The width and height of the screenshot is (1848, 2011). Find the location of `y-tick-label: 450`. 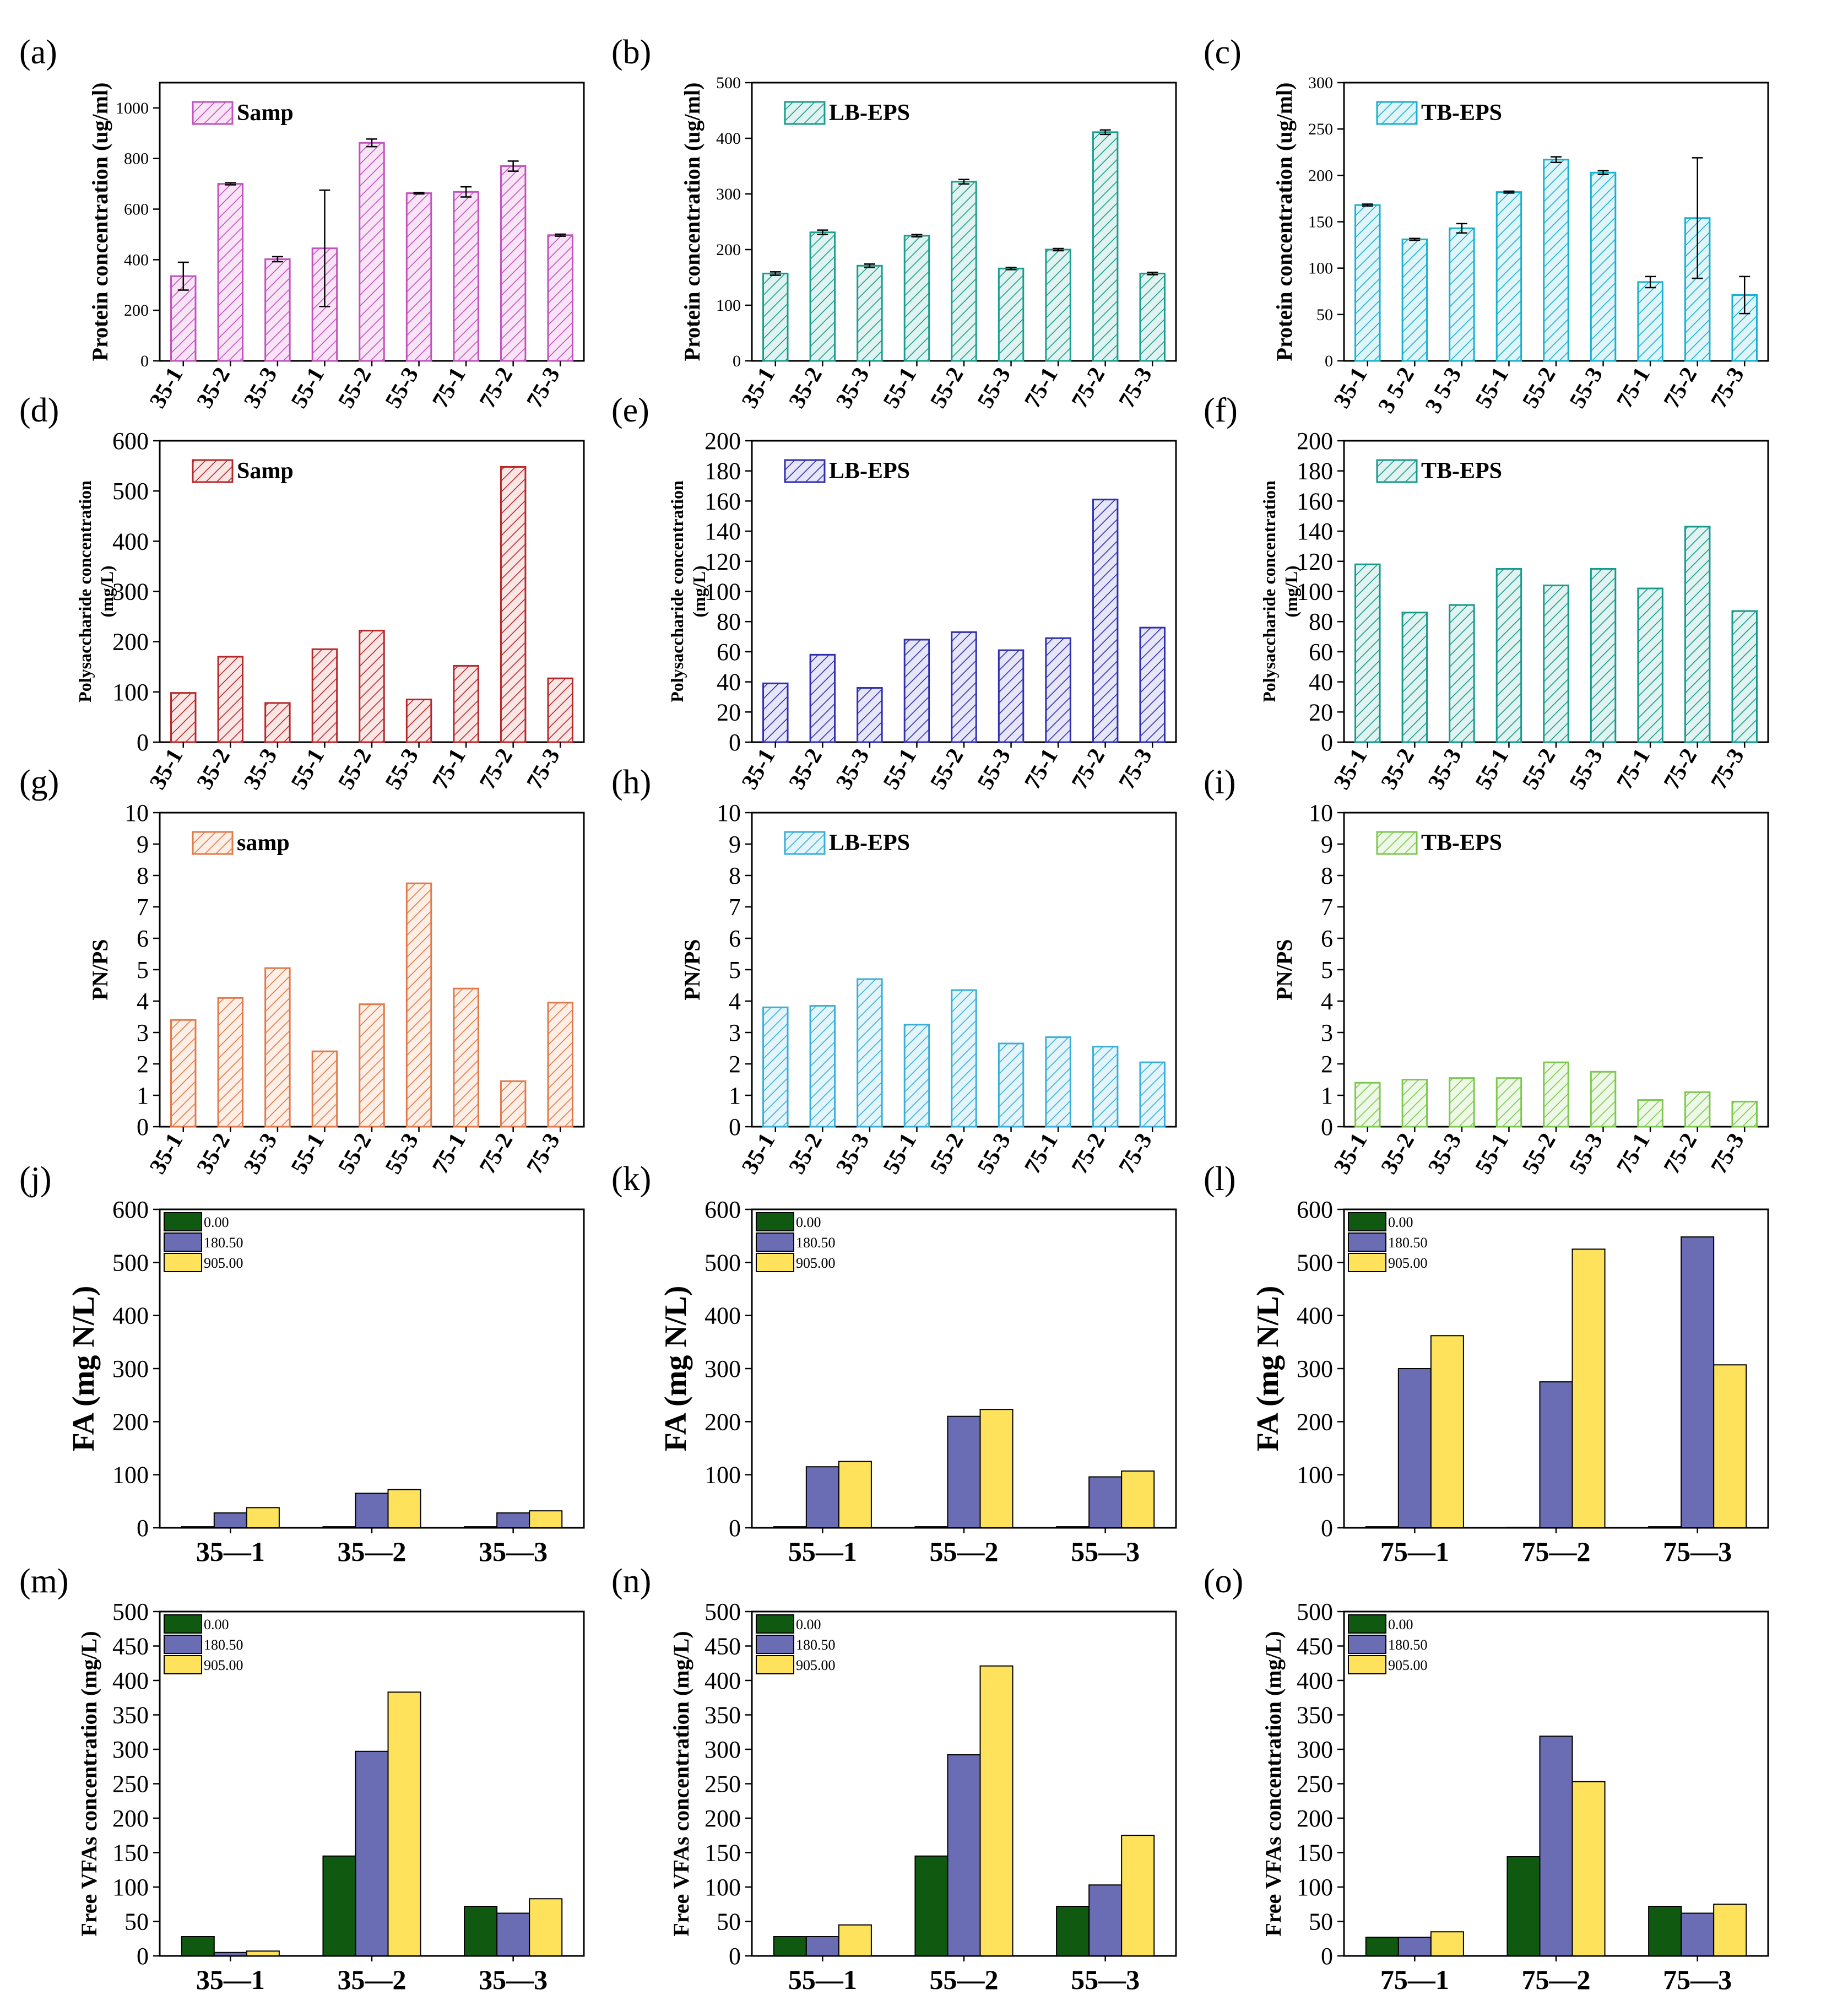

y-tick-label: 450 is located at coordinates (130, 1646).